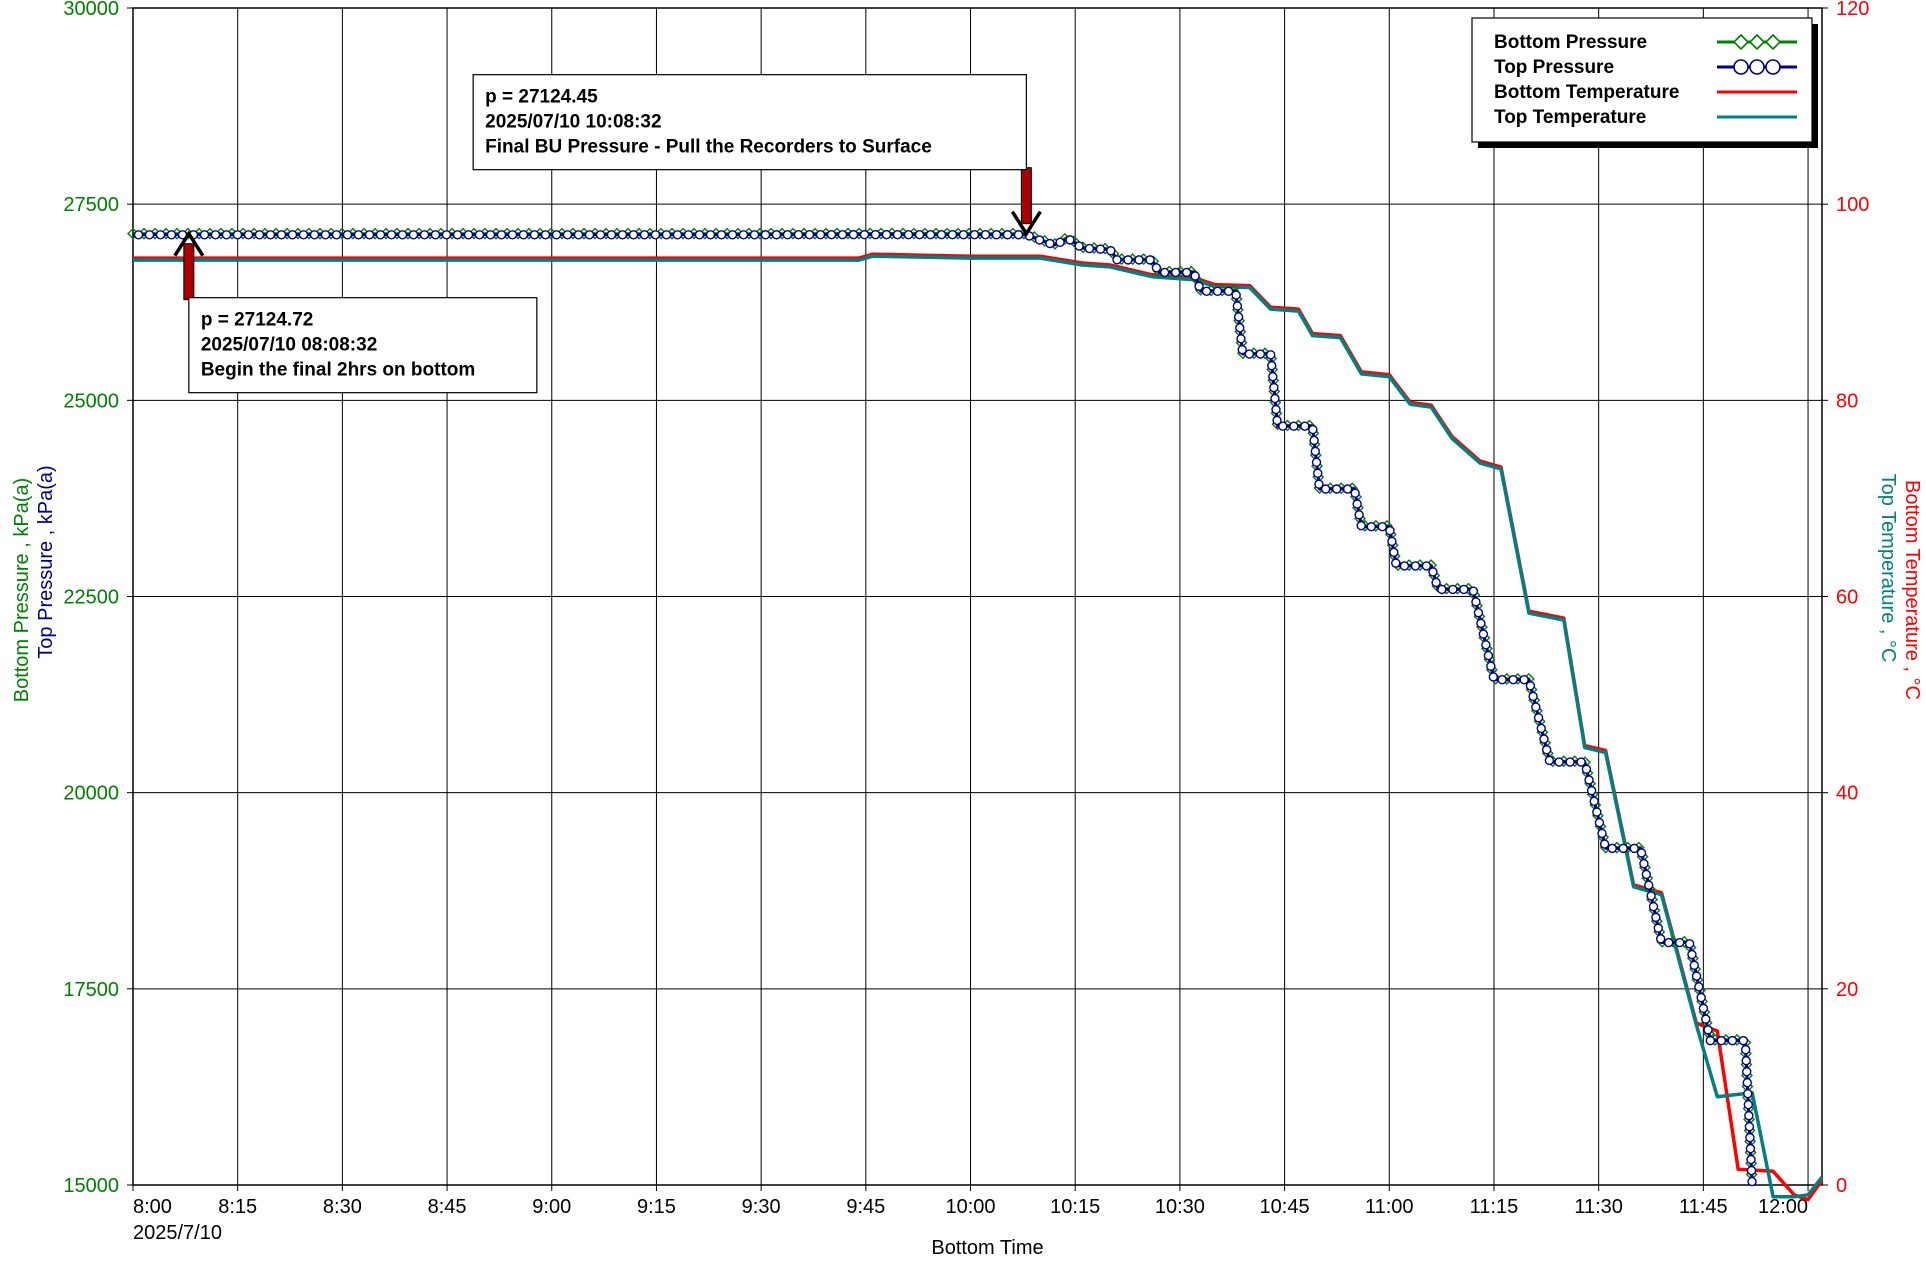 The height and width of the screenshot is (1261, 1926). I want to click on x-tick-label: 9:00, so click(551, 1207).